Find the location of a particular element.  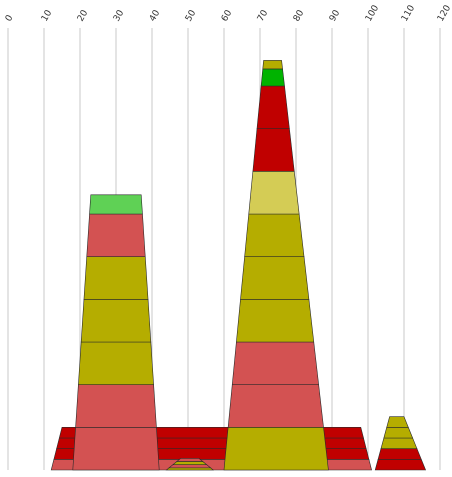

x-tick-label-20: 20 is located at coordinates (83, 15).